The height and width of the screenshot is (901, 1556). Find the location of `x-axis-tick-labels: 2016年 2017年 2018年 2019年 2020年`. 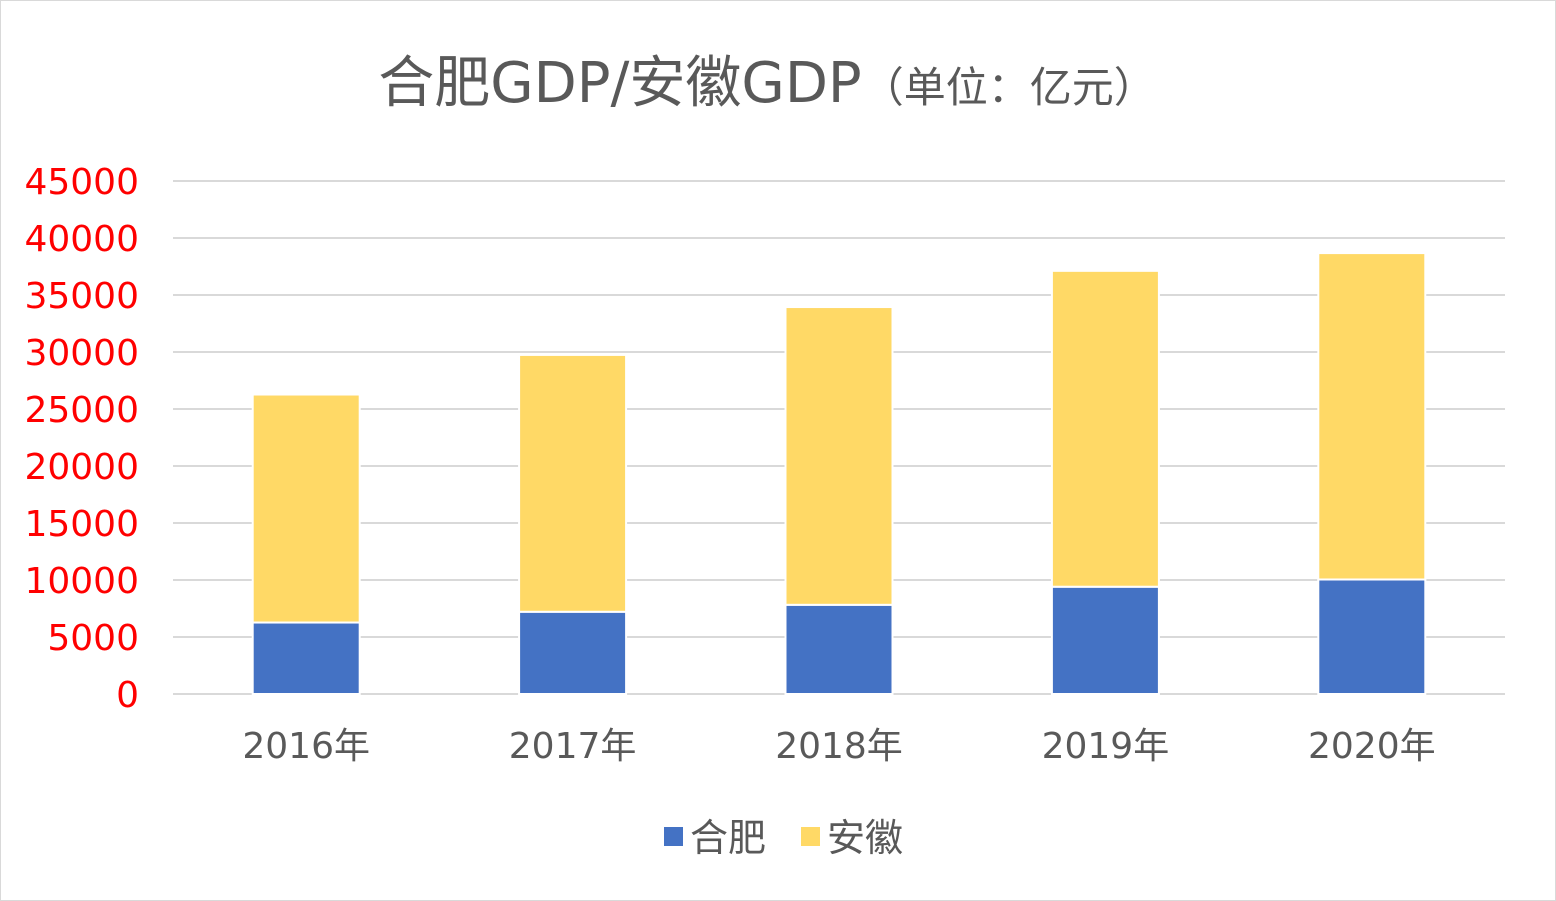

x-axis-tick-labels: 2016年 2017年 2018年 2019年 2020年 is located at coordinates (838, 746).